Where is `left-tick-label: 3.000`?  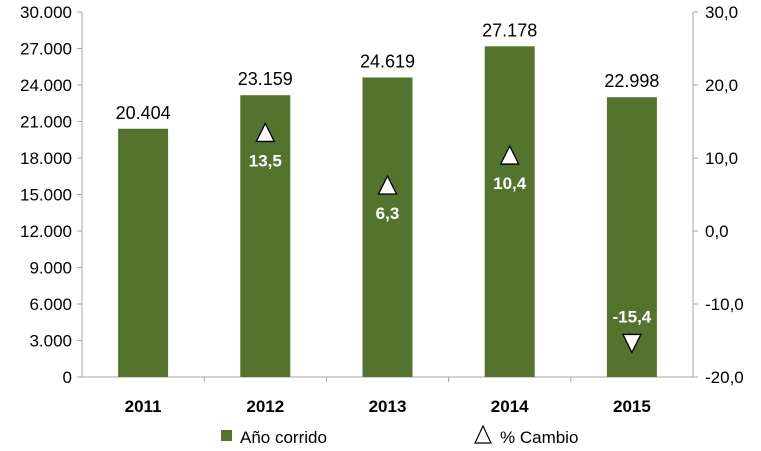 left-tick-label: 3.000 is located at coordinates (50, 341).